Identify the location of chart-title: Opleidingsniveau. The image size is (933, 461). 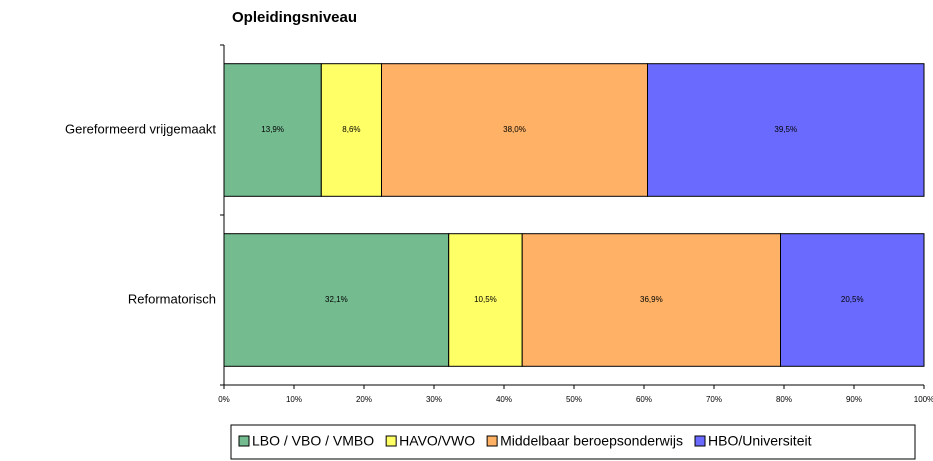
(294, 17).